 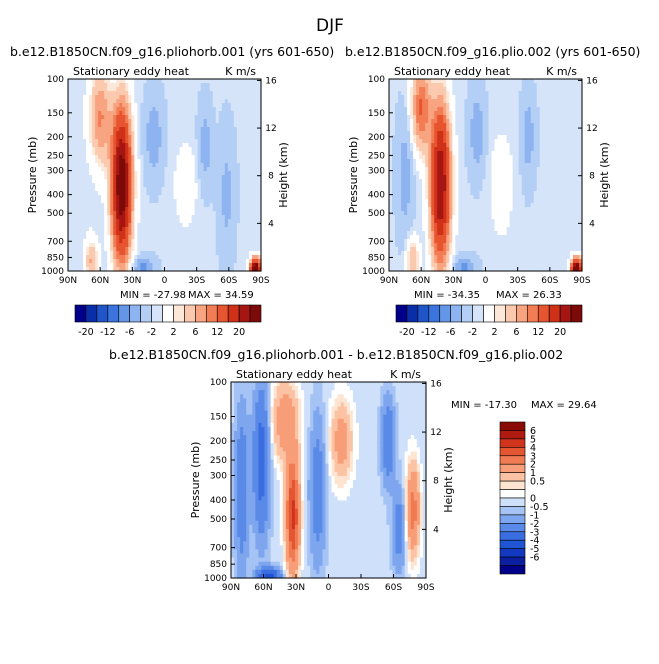 I want to click on min-label: MIN = -27.98, so click(x=153, y=295).